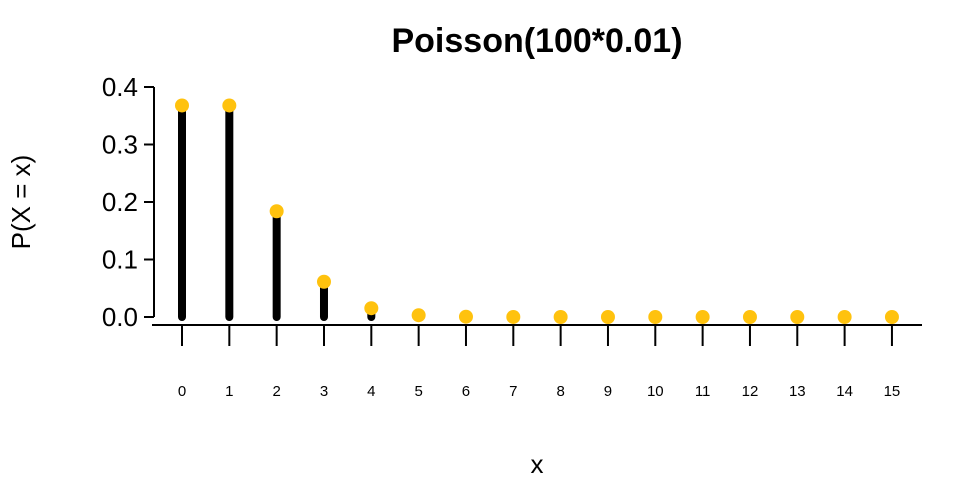 Image resolution: width=960 pixels, height=480 pixels. Describe the element at coordinates (324, 391) in the screenshot. I see `x-tick-label: 3` at that location.